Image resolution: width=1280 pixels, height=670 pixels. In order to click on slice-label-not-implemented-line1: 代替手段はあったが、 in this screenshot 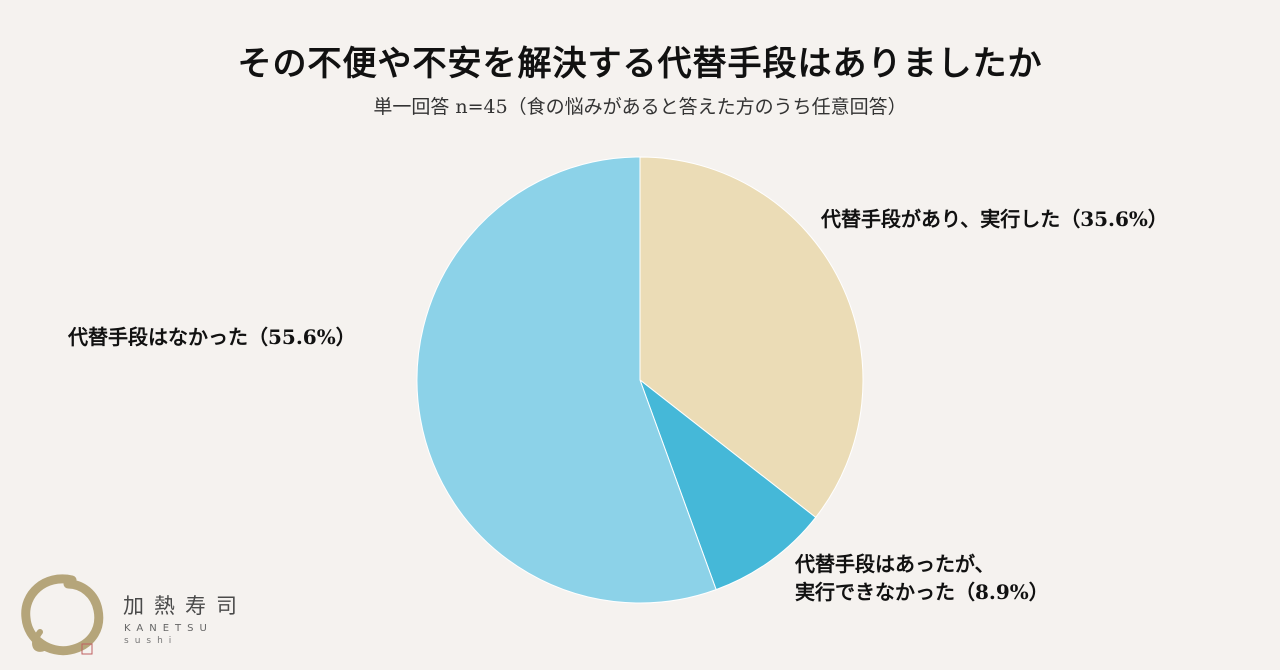, I will do `click(895, 564)`.